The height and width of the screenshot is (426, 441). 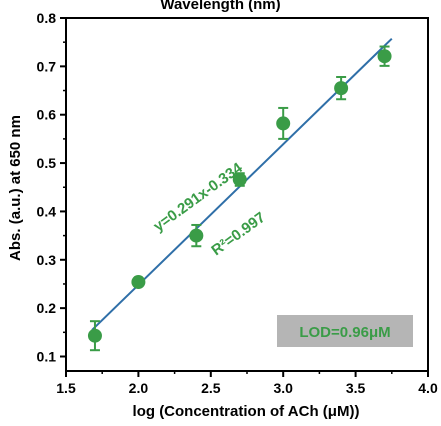 What do you see at coordinates (198, 197) in the screenshot?
I see `equation-label: y=0.291x-0.334` at bounding box center [198, 197].